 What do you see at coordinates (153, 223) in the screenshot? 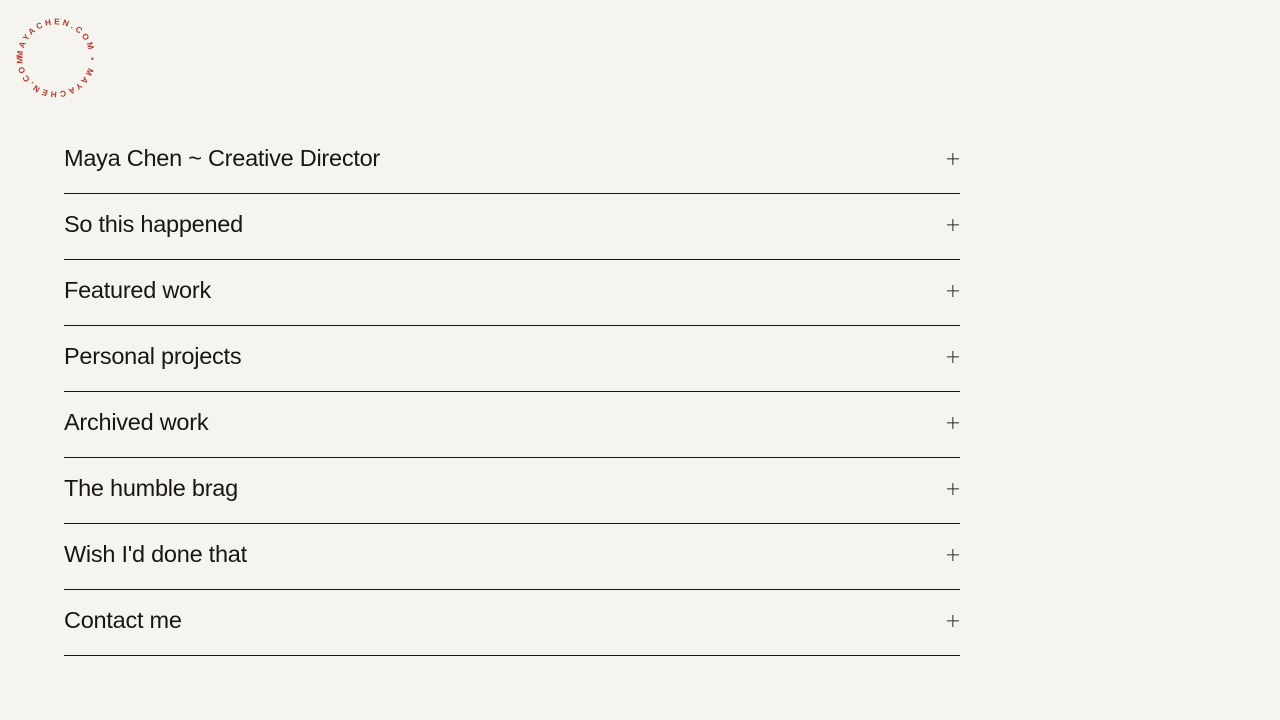
I see `accordion-label: So this happened` at bounding box center [153, 223].